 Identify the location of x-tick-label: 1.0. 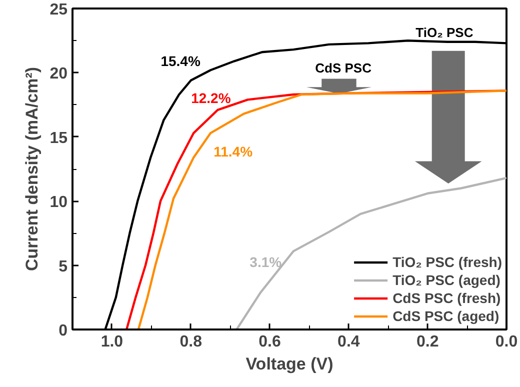
(112, 342).